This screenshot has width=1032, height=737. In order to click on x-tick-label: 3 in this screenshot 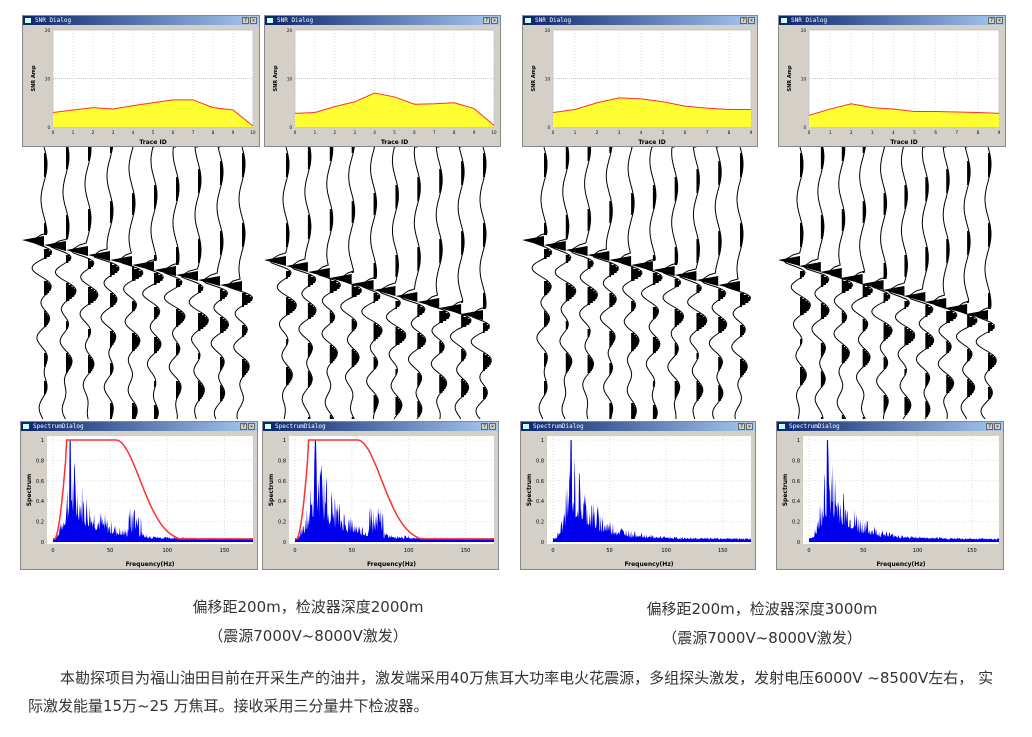, I will do `click(113, 132)`.